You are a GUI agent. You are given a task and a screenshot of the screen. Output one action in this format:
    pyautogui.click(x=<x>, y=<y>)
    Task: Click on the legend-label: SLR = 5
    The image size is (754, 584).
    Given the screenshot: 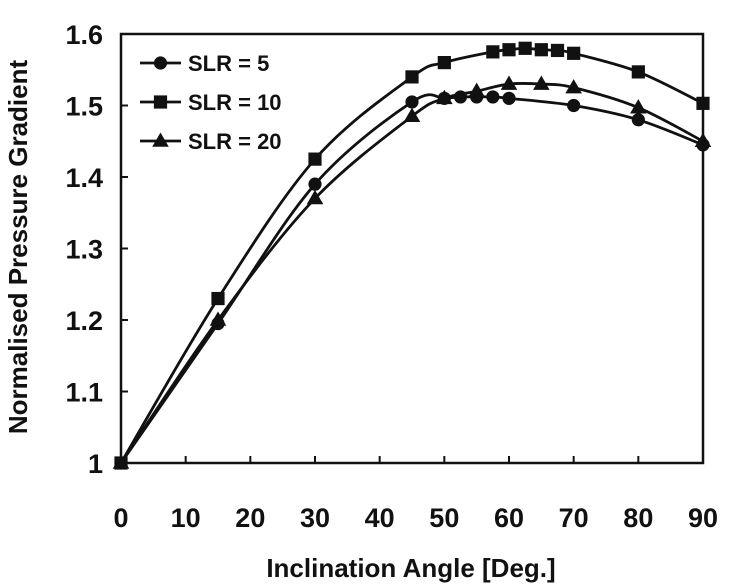 What is the action you would take?
    pyautogui.click(x=228, y=63)
    